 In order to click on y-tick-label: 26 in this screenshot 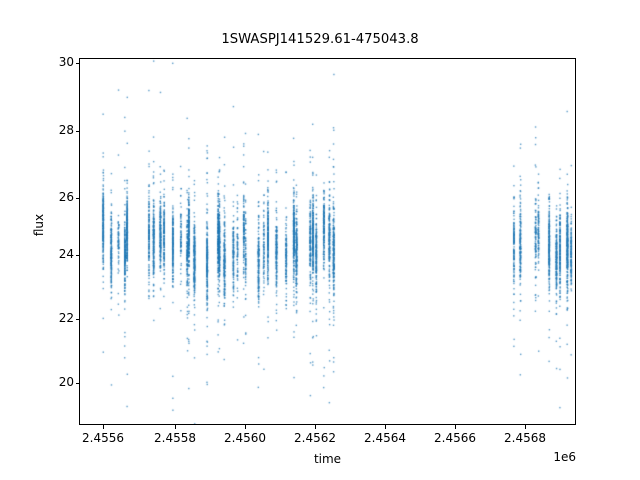, I will do `click(66, 197)`.